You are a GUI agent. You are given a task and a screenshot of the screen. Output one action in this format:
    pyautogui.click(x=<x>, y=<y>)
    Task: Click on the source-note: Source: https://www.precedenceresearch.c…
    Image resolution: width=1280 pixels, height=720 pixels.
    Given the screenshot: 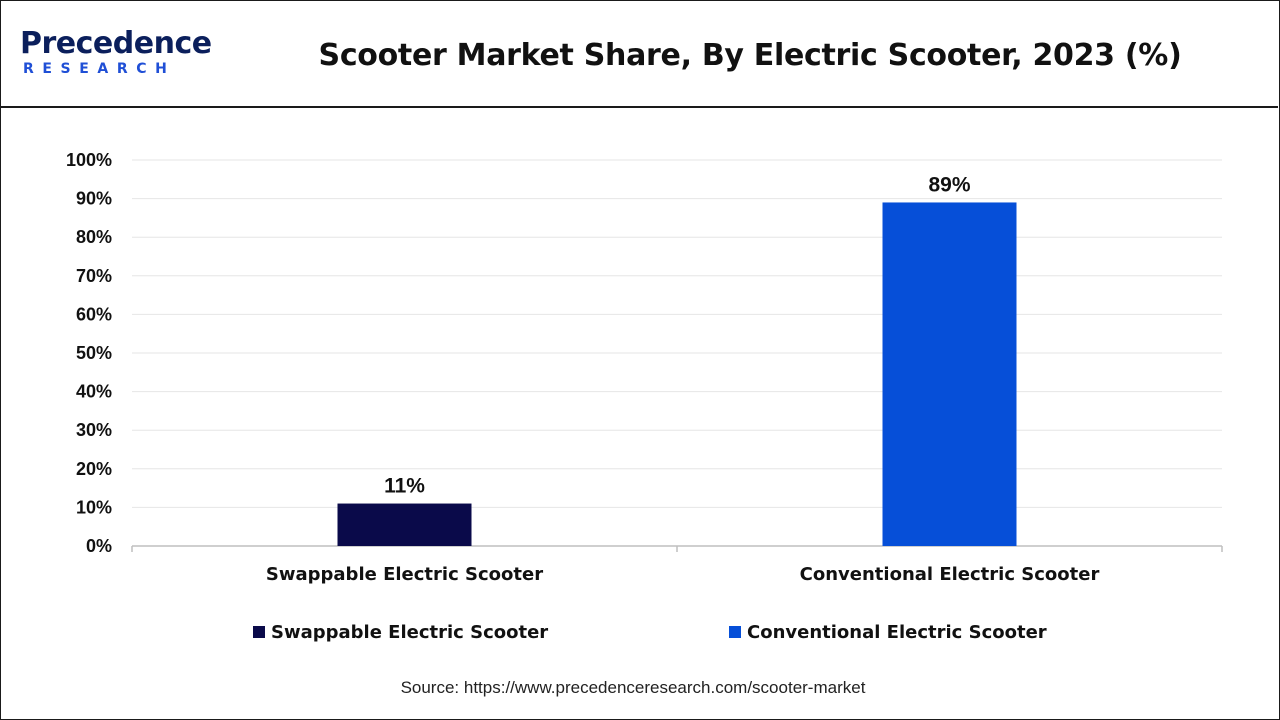 What is the action you would take?
    pyautogui.click(x=633, y=687)
    